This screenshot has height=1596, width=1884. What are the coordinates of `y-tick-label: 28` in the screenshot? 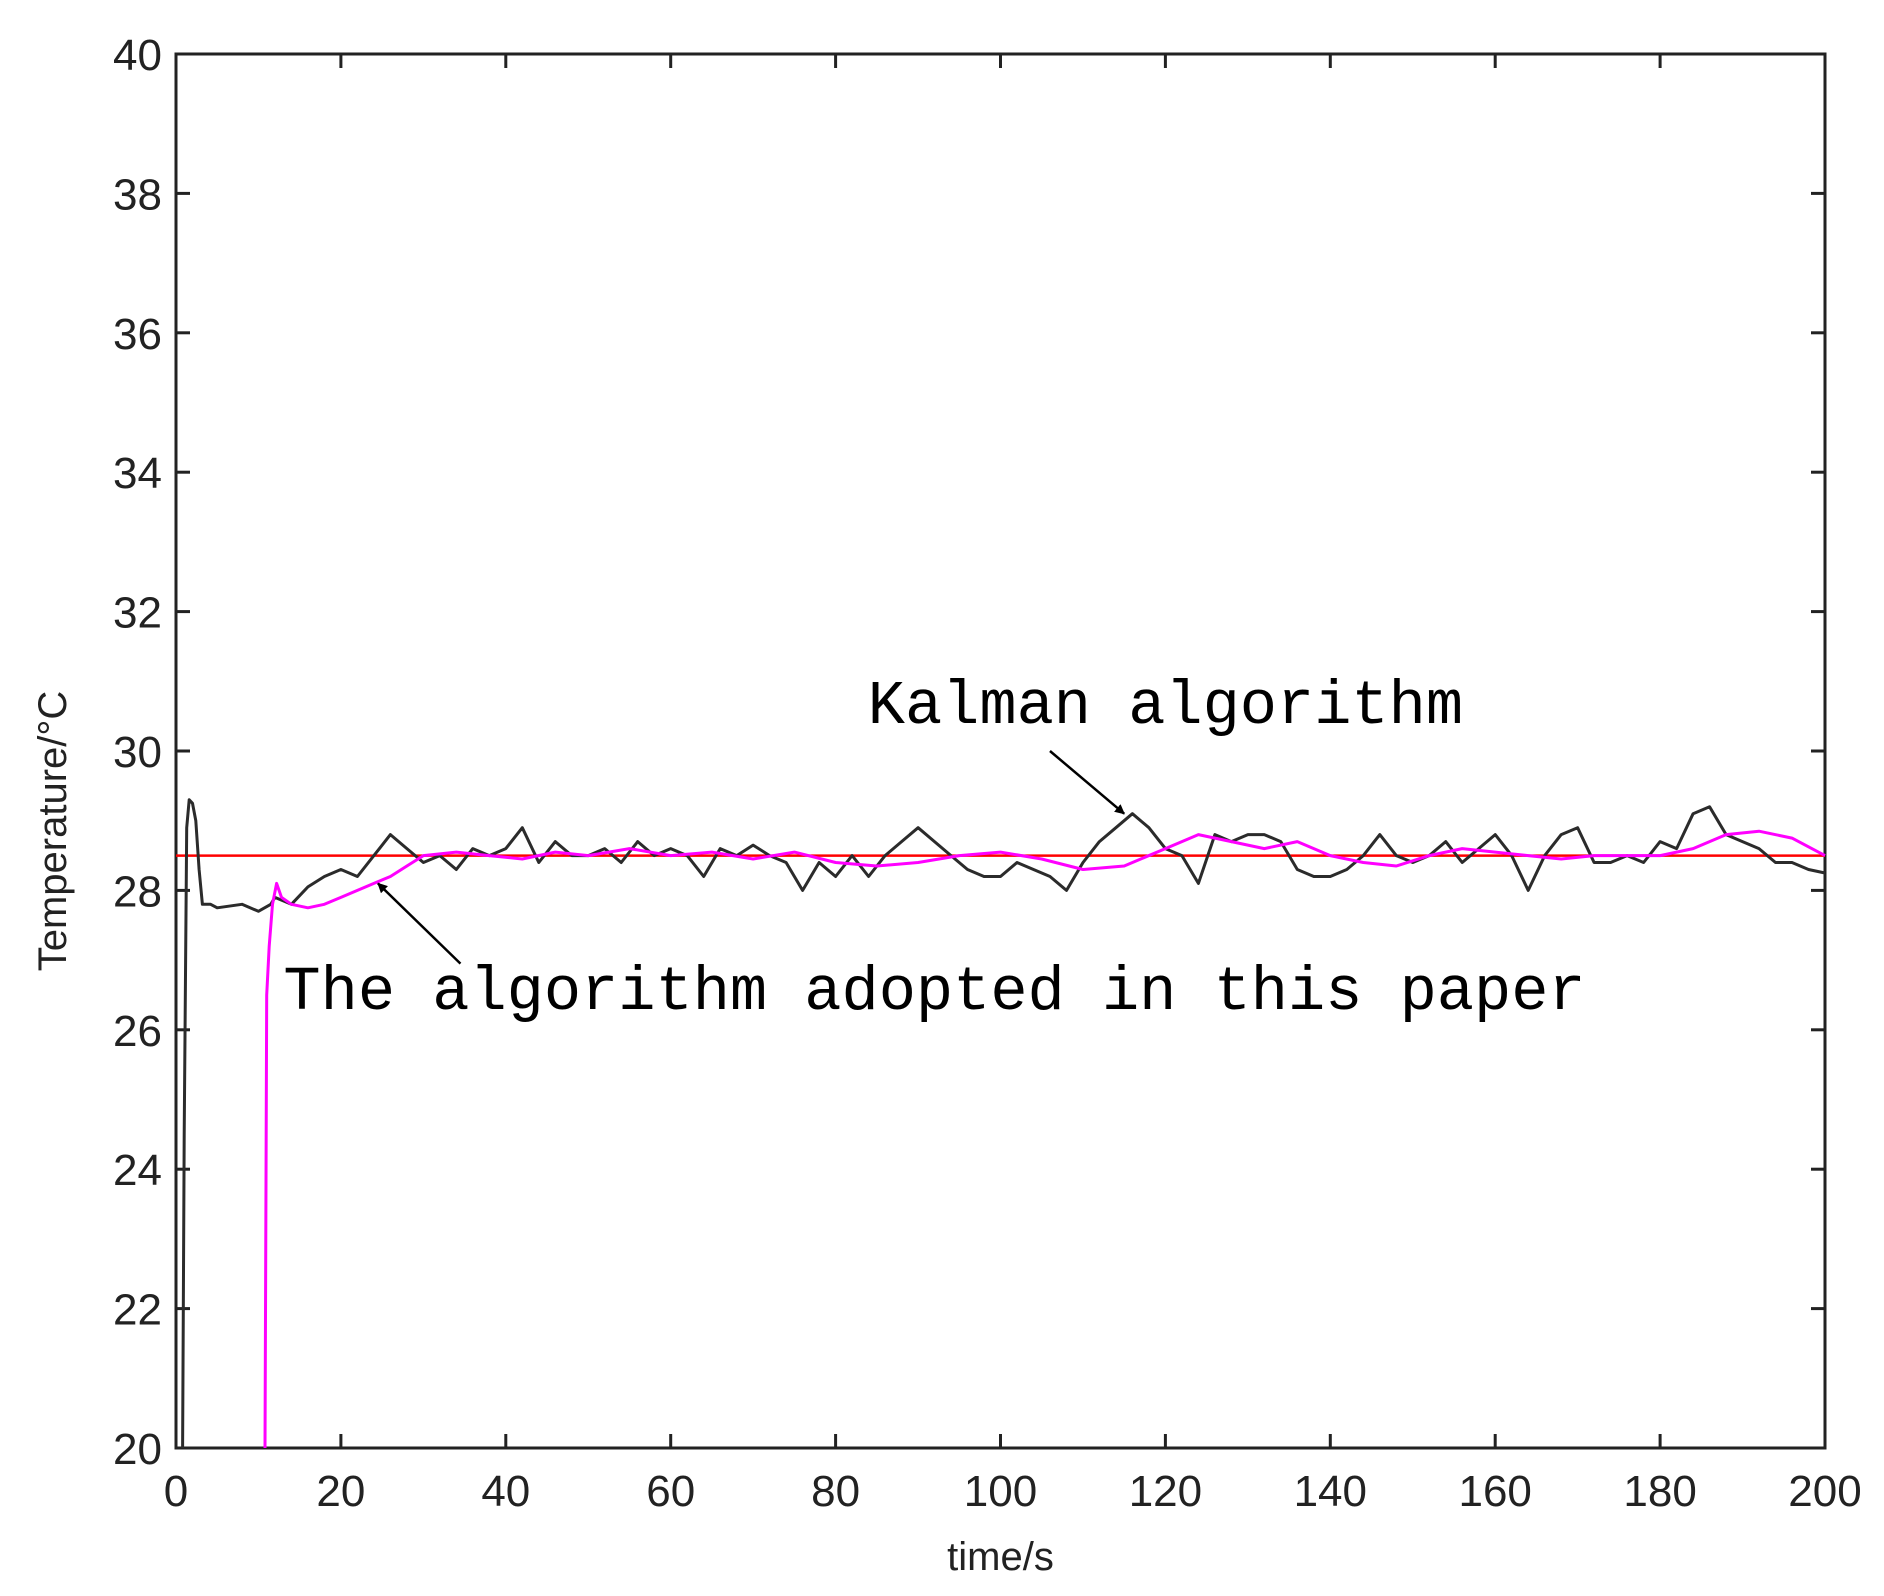 It's located at (137, 891).